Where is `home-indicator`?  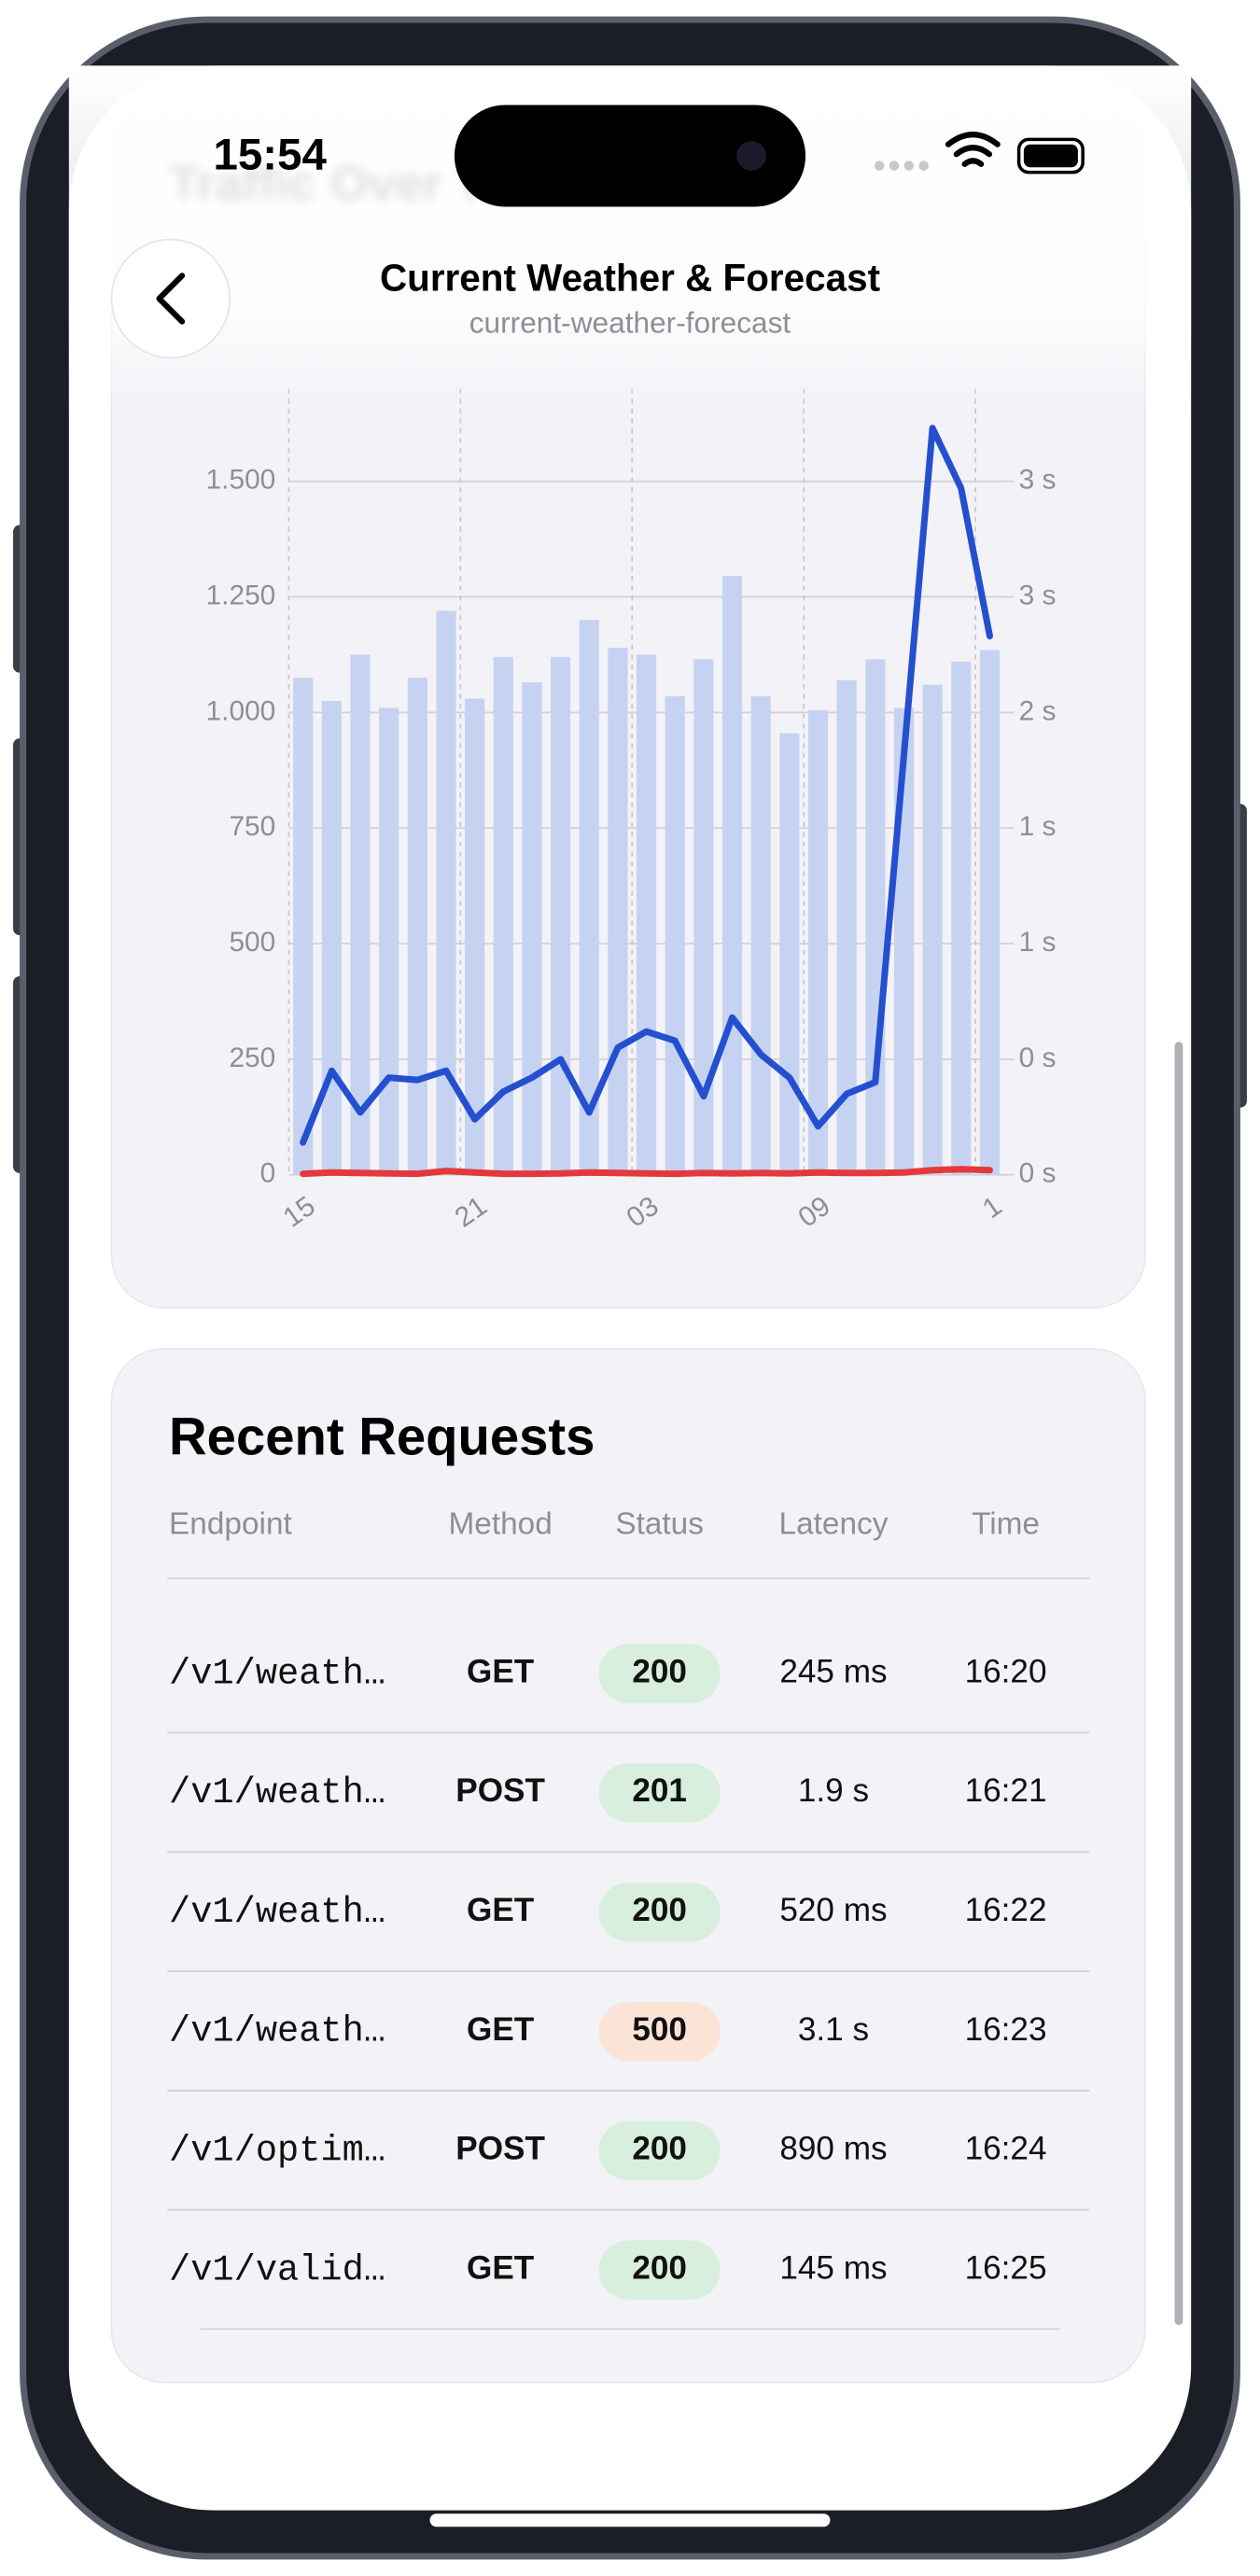 home-indicator is located at coordinates (630, 2520).